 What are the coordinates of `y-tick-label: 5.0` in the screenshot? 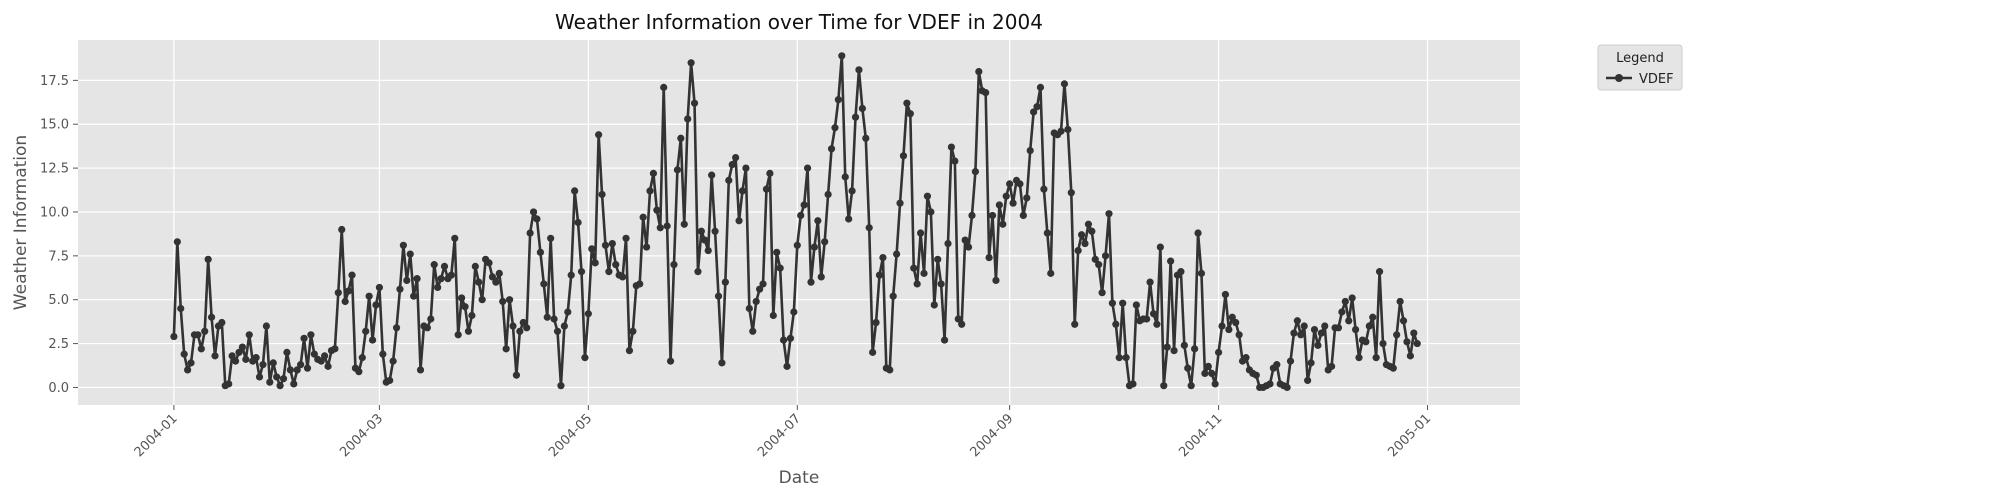 It's located at (58, 300).